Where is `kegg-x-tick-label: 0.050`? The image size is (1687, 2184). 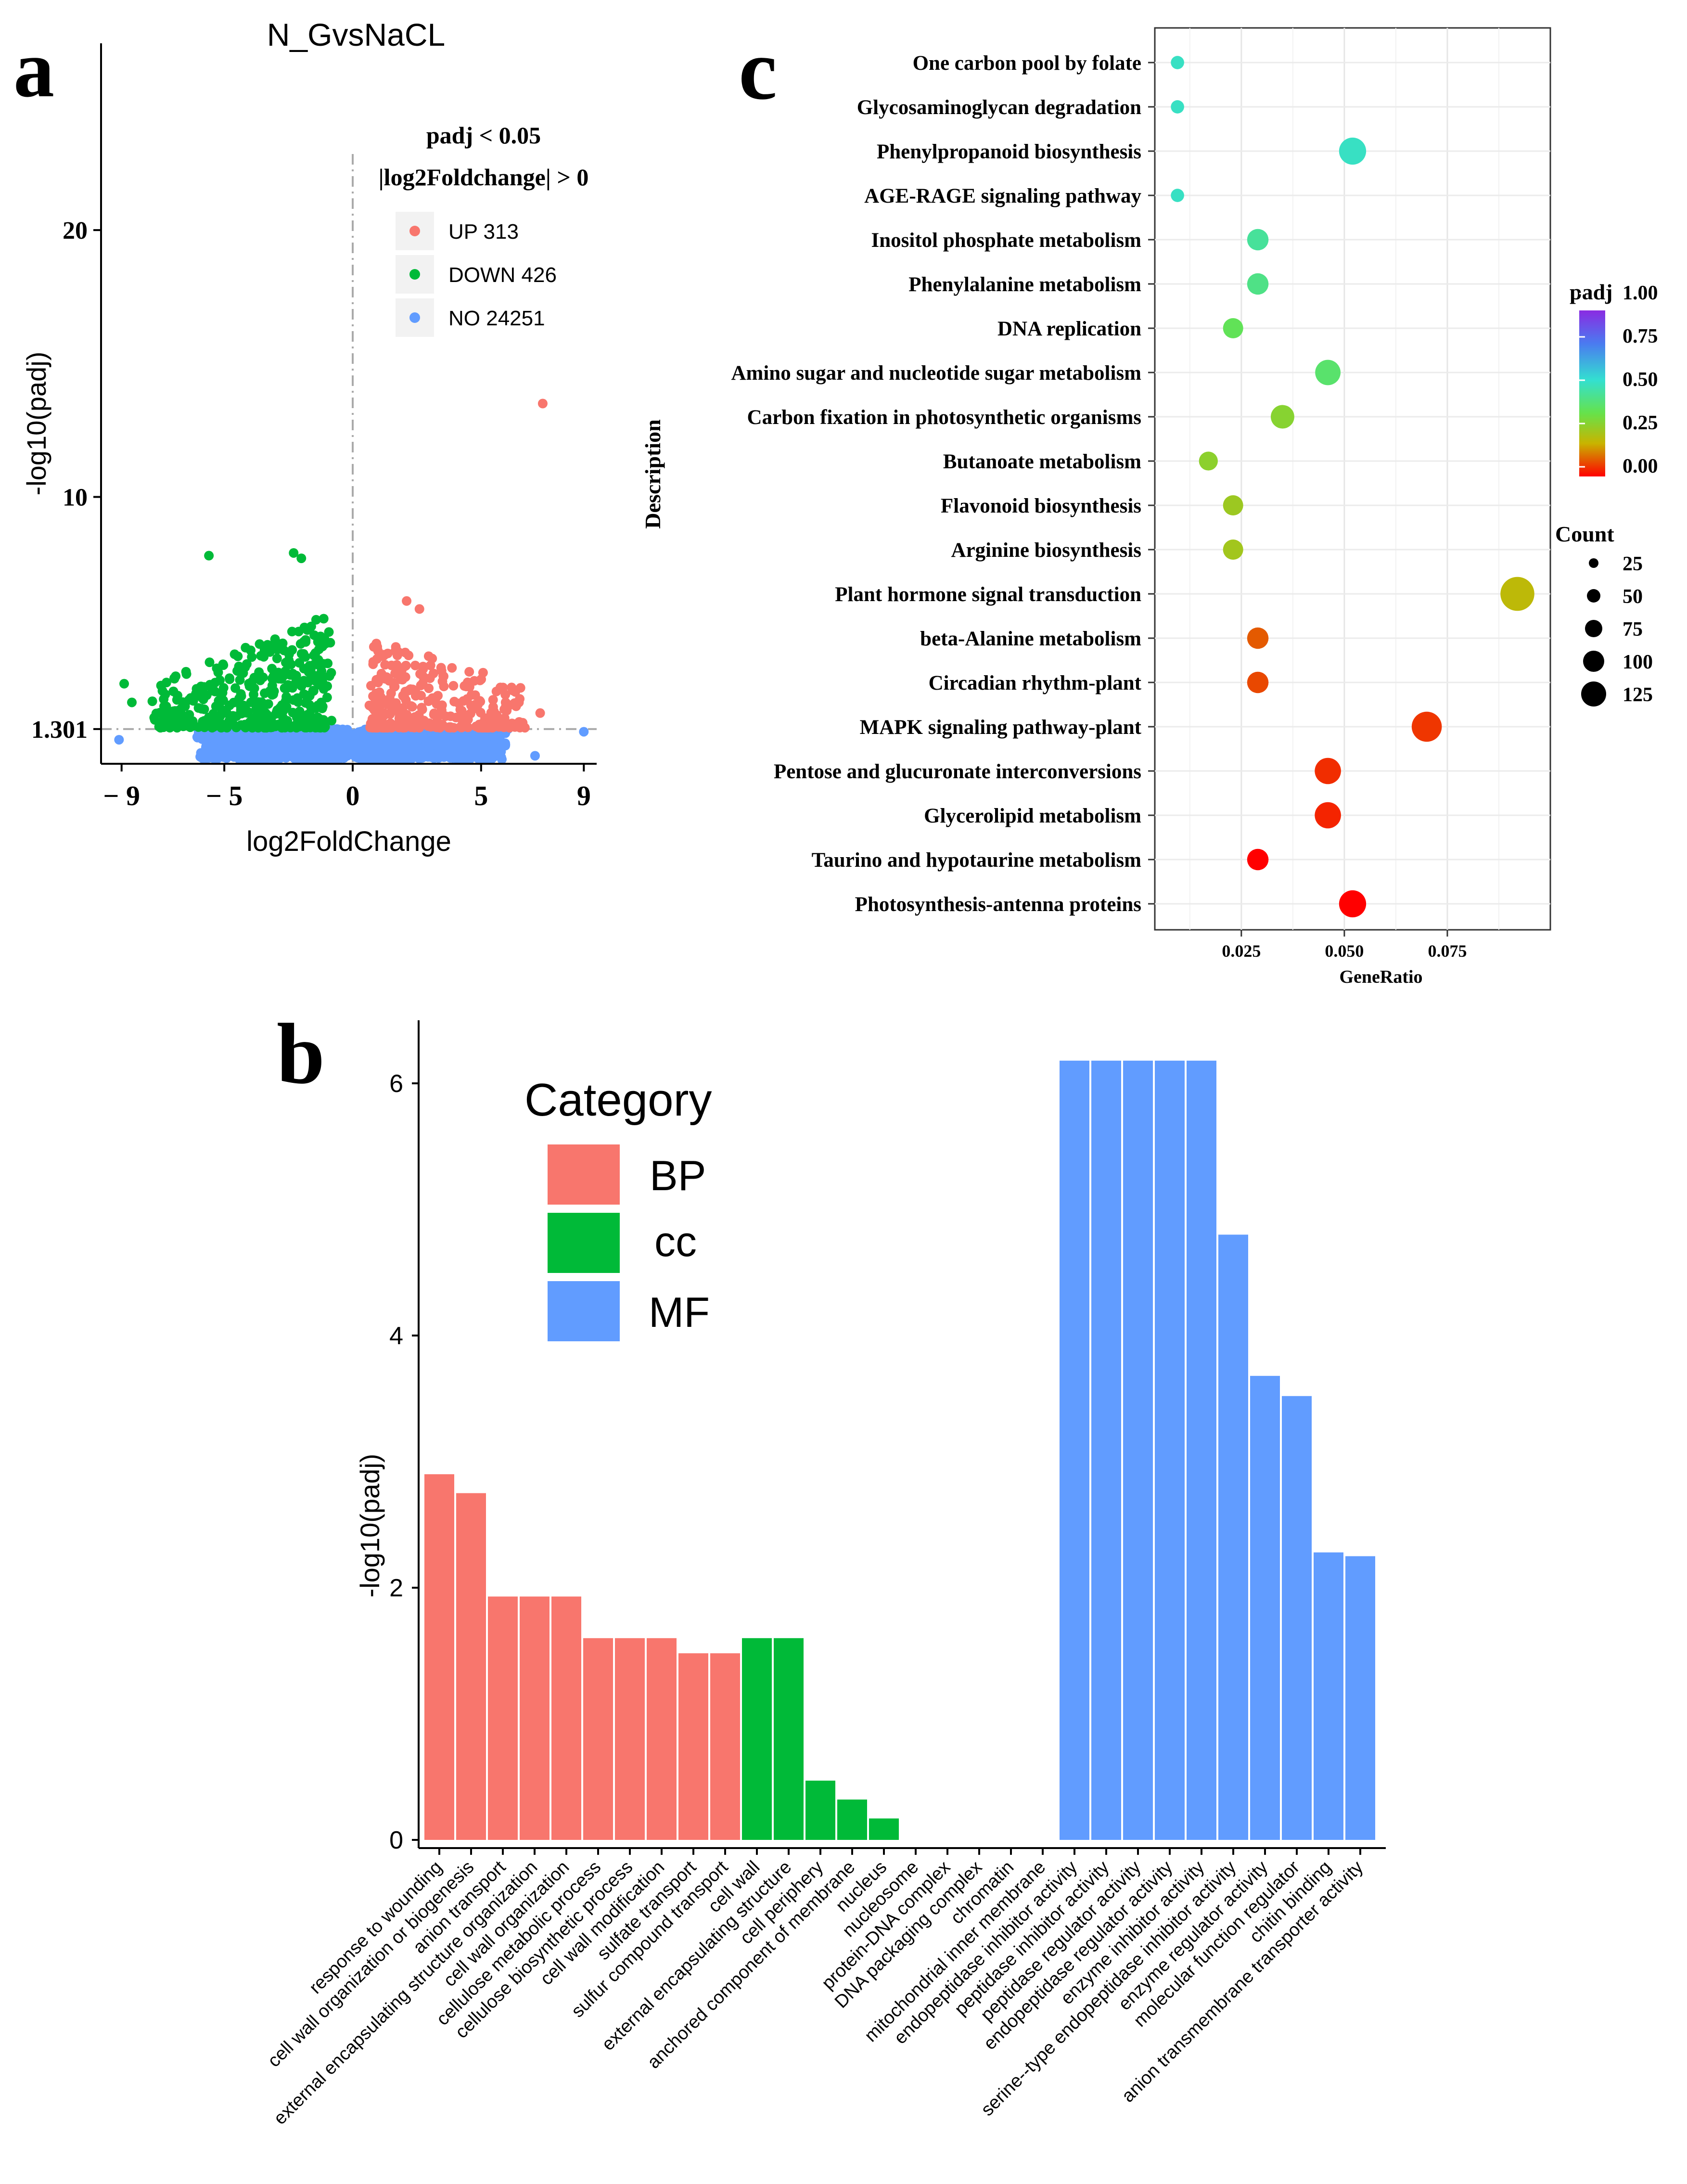 kegg-x-tick-label: 0.050 is located at coordinates (1344, 951).